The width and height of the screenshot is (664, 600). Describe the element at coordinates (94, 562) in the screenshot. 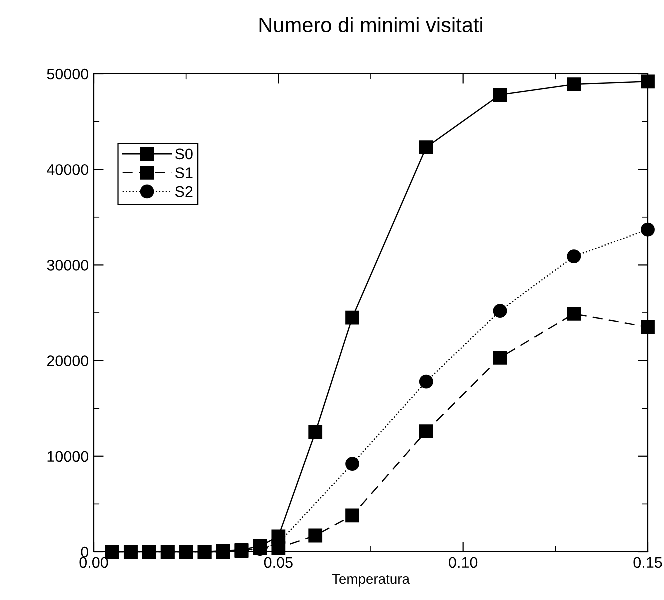

I see `x-tick-label: 0.00` at that location.